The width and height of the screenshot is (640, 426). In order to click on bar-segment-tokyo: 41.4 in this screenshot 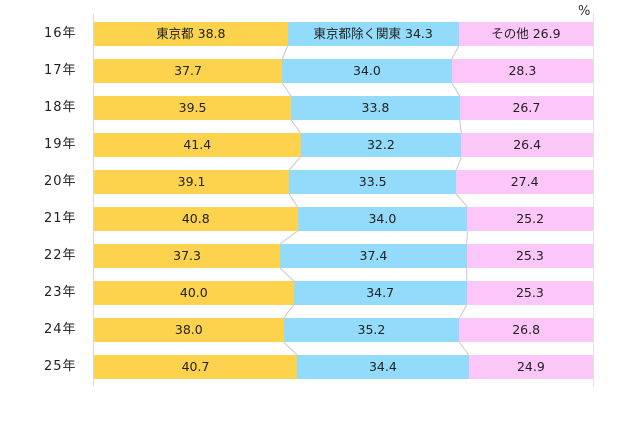, I will do `click(197, 145)`.